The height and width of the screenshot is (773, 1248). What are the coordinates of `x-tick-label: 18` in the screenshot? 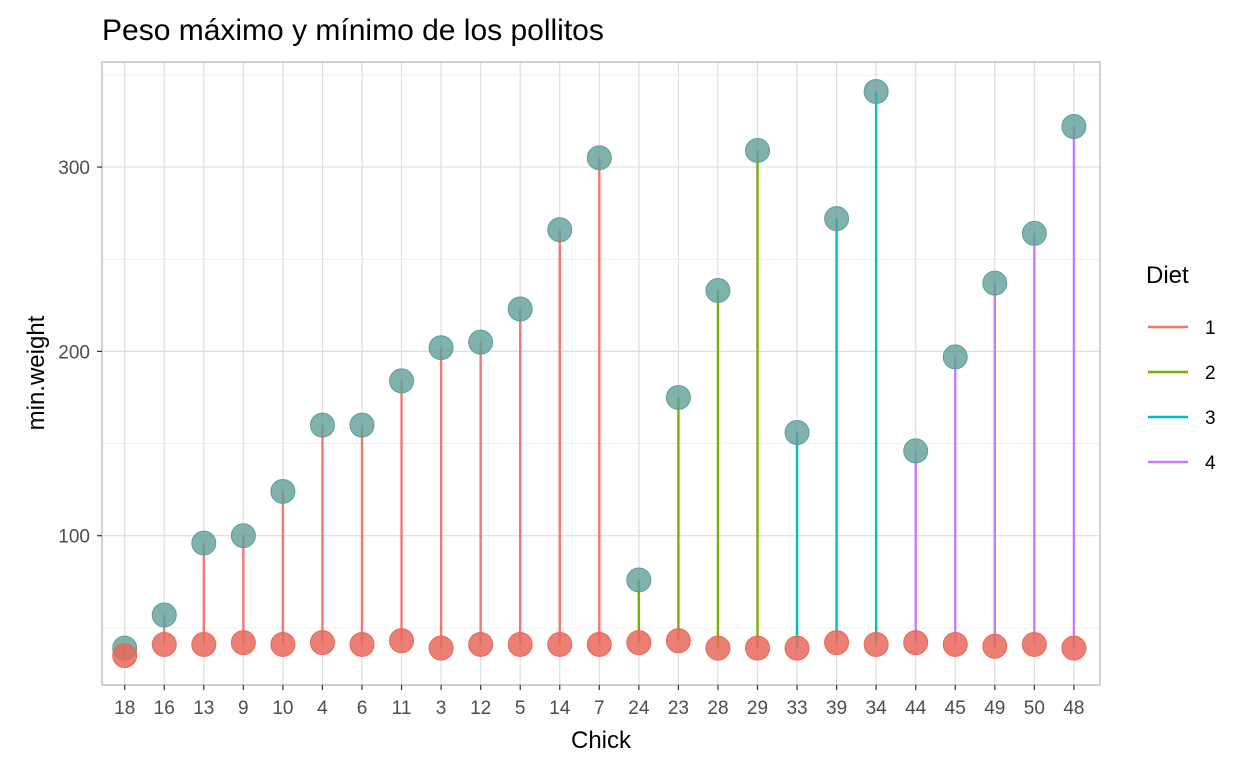 It's located at (124, 708).